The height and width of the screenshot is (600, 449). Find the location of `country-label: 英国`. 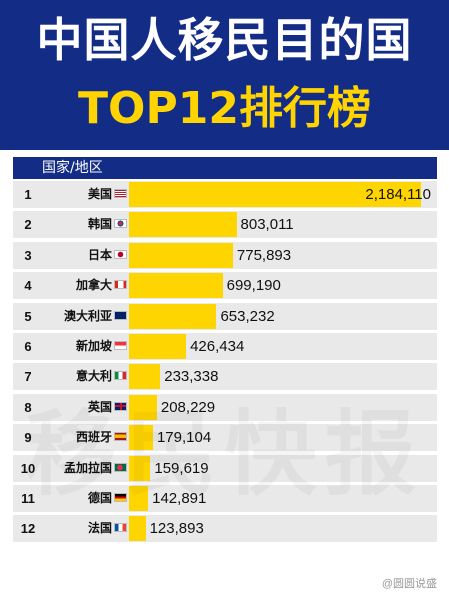

country-label: 英国 is located at coordinates (107, 407).